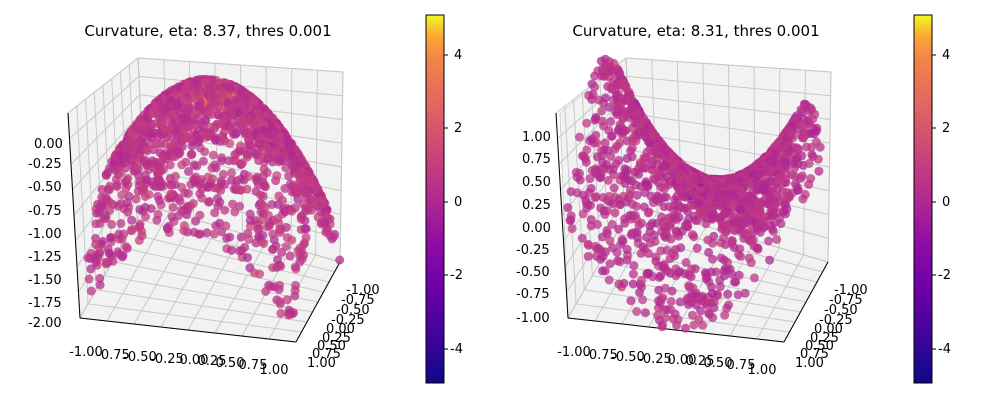 This screenshot has height=400, width=1000. What do you see at coordinates (348, 320) in the screenshot?
I see `y-tick-label: -0.25` at bounding box center [348, 320].